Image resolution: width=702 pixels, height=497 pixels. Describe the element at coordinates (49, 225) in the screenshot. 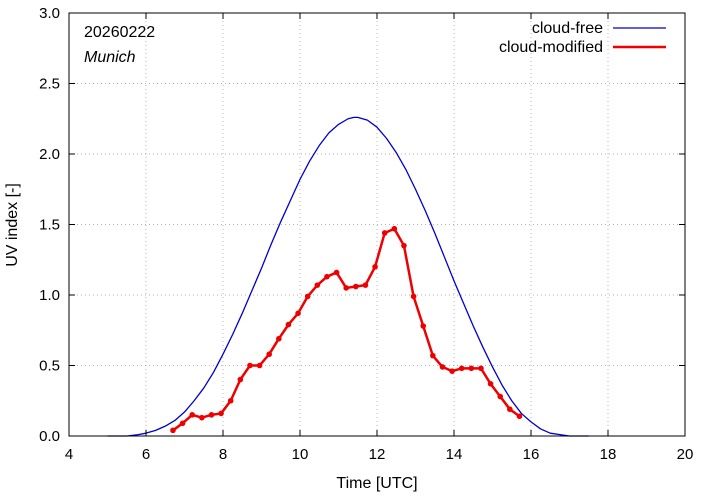

I see `y-tick-label: 1.5` at that location.